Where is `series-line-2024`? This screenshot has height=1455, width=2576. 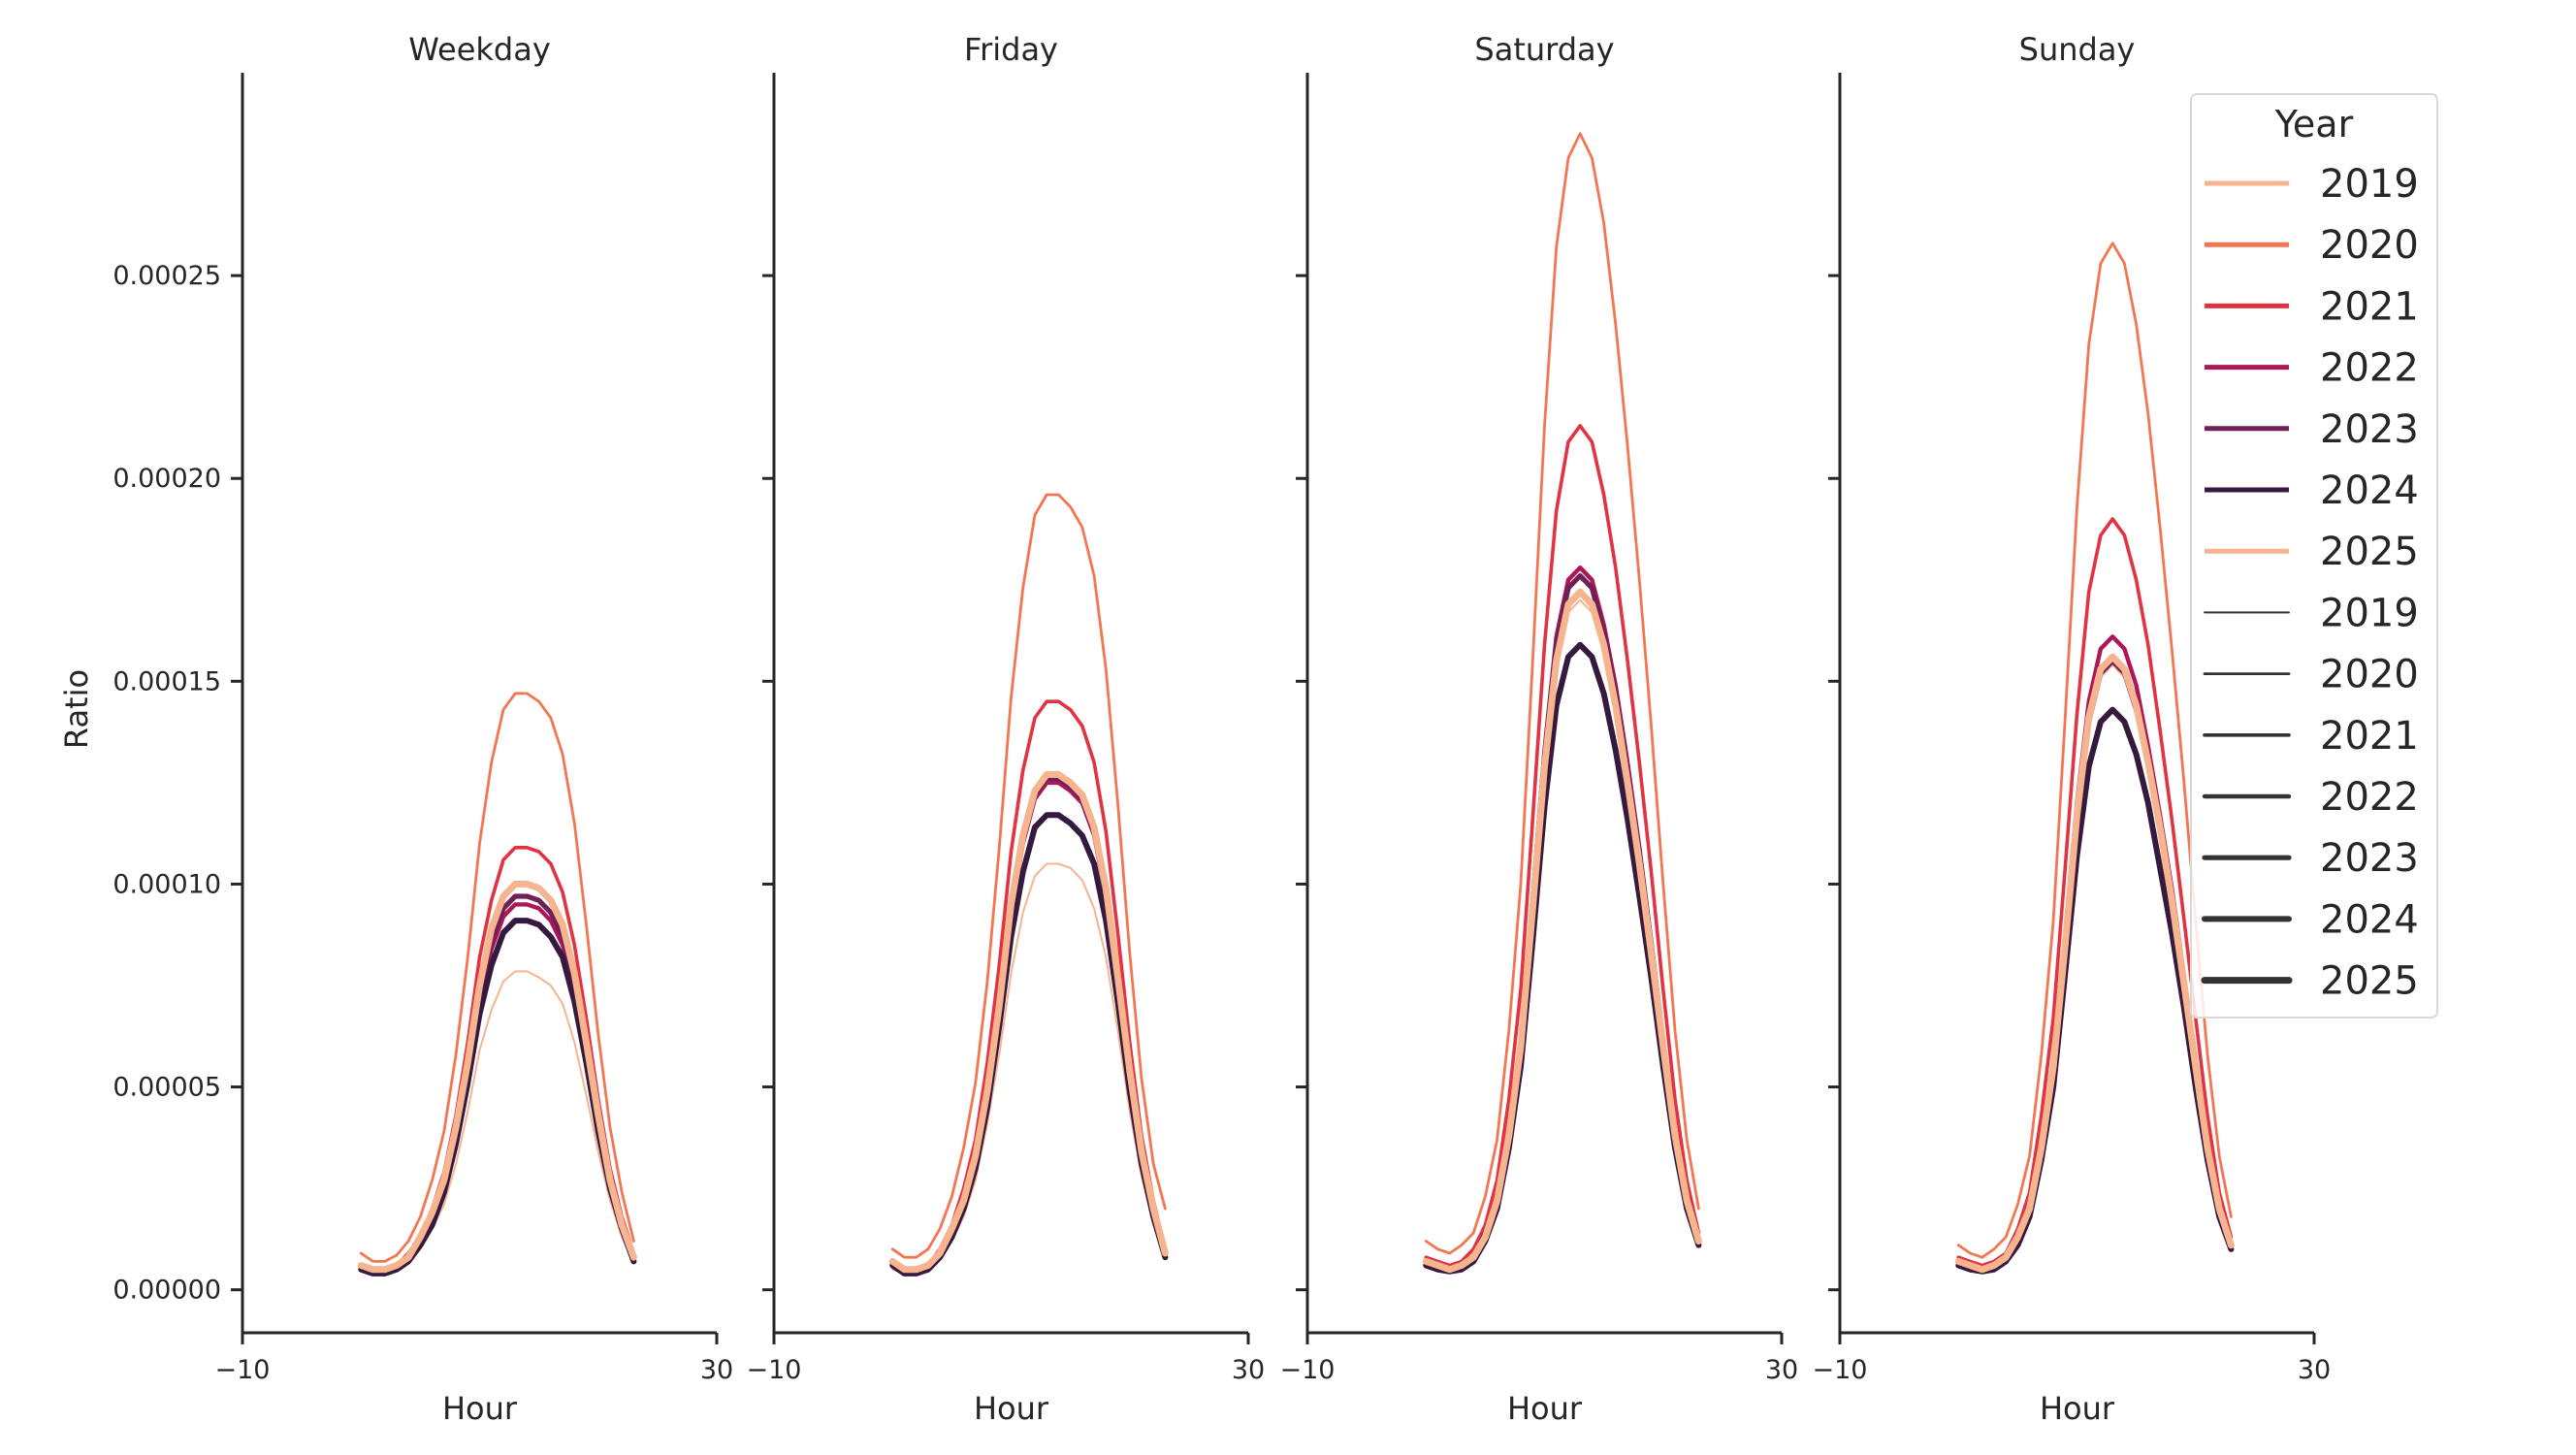
series-line-2024 is located at coordinates (1562, 958).